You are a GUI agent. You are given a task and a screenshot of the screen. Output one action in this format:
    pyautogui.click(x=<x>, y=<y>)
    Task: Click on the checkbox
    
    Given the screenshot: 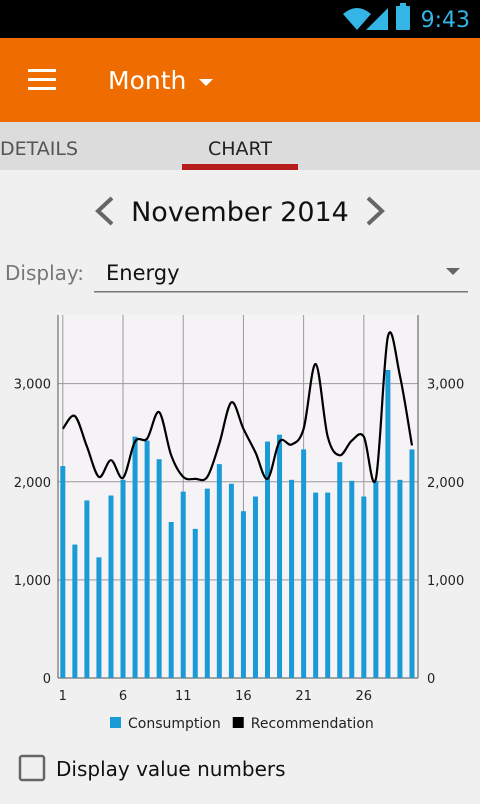 What is the action you would take?
    pyautogui.click(x=32, y=768)
    